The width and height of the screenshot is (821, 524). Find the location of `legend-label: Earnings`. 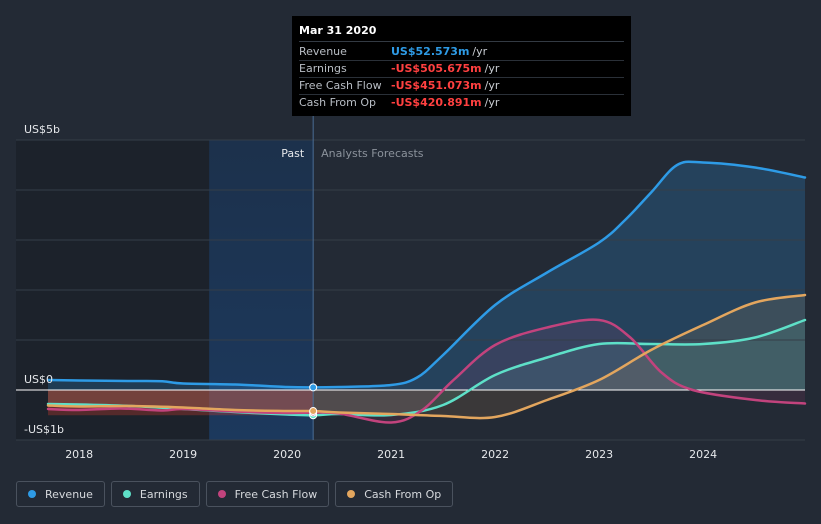

legend-label: Earnings is located at coordinates (163, 494).